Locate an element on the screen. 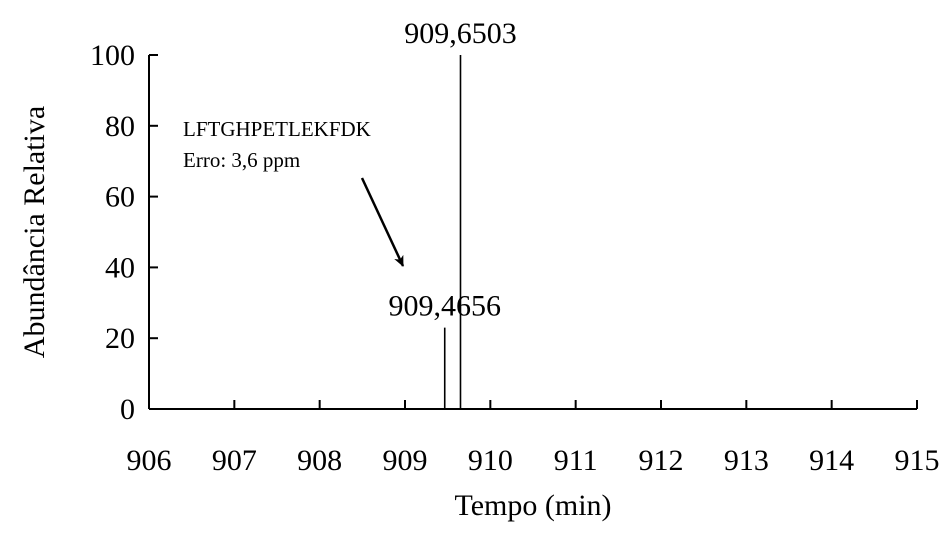 This screenshot has width=947, height=533. x-tick-label: 907 is located at coordinates (234, 460).